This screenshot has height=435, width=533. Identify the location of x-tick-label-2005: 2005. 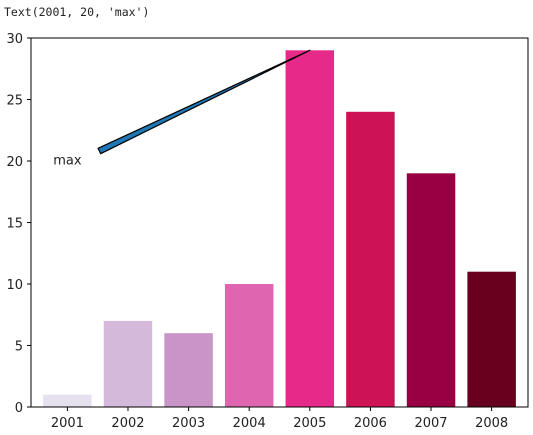
(309, 423).